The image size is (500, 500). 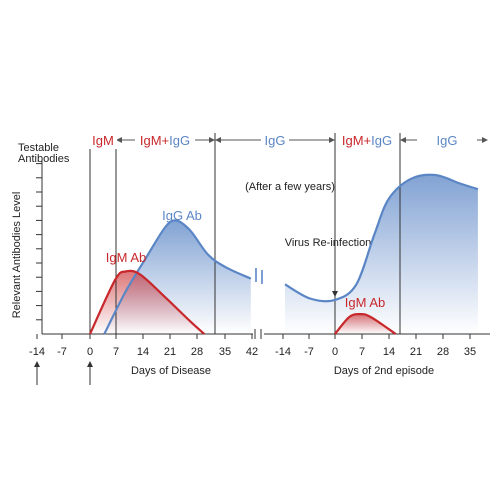 What do you see at coordinates (290, 187) in the screenshot?
I see `after-few-years-annotation: (After a few years)` at bounding box center [290, 187].